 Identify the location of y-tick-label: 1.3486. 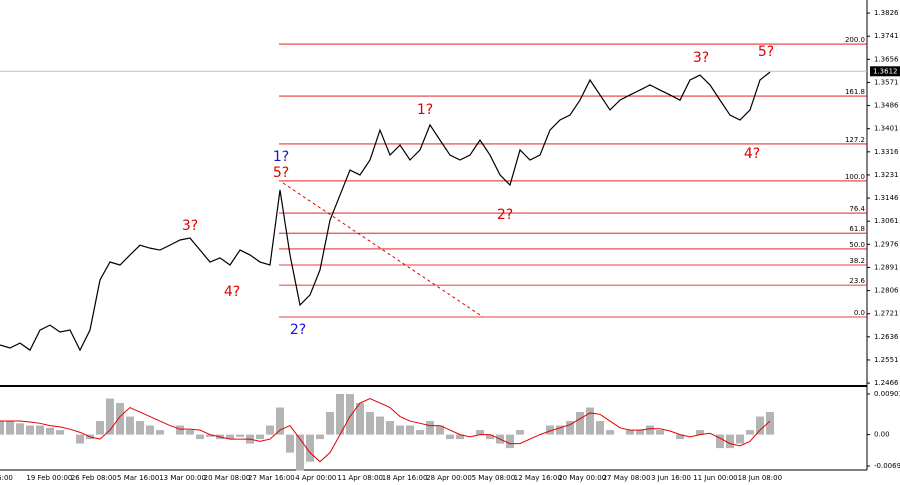
(886, 106).